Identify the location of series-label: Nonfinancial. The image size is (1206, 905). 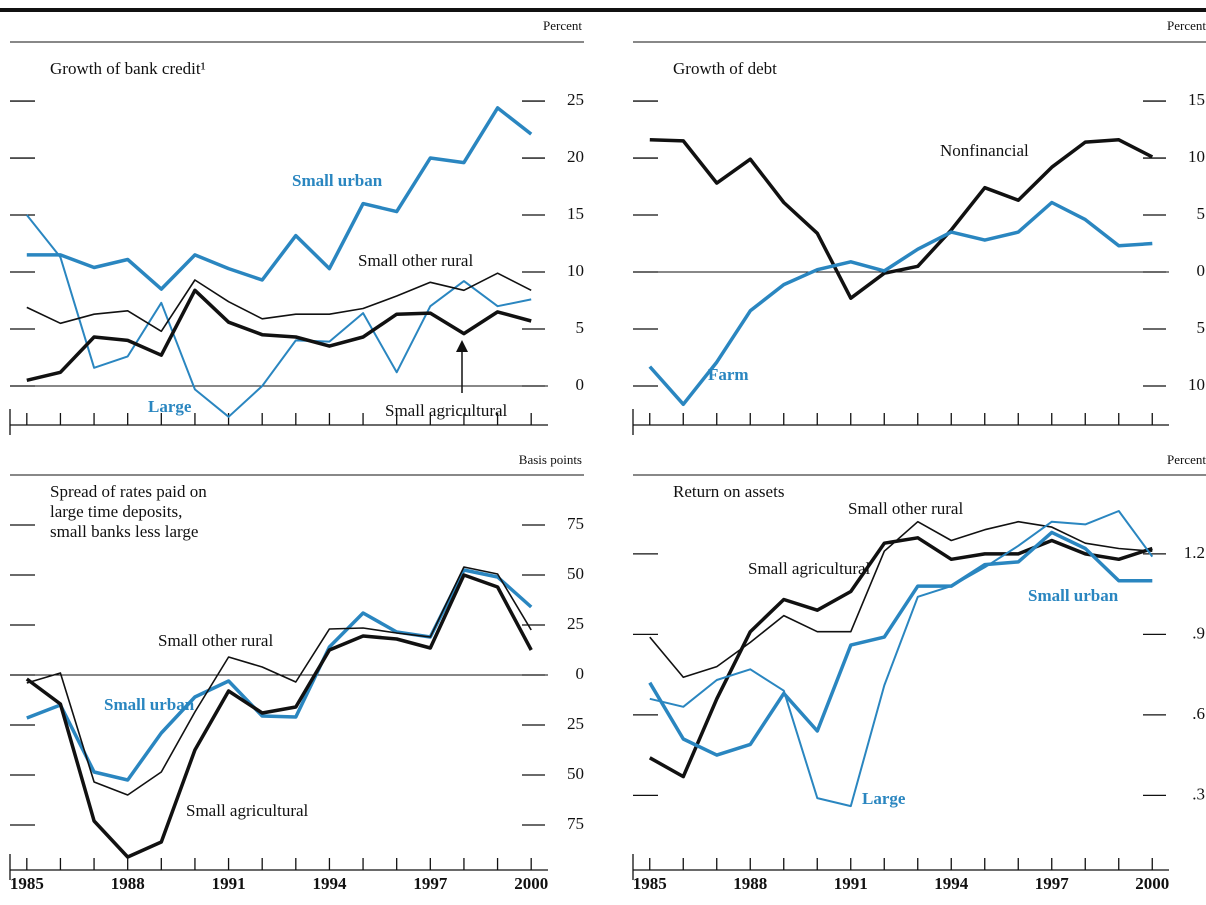
(984, 150).